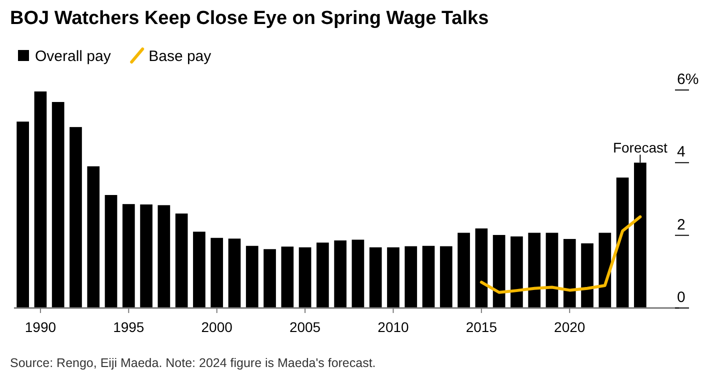 The width and height of the screenshot is (703, 379). Describe the element at coordinates (394, 327) in the screenshot. I see `x-tick-label: 2010` at that location.